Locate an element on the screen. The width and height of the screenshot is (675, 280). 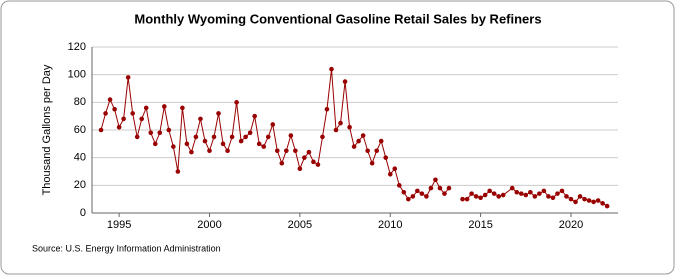
y-tick-label: 100 is located at coordinates (77, 75).